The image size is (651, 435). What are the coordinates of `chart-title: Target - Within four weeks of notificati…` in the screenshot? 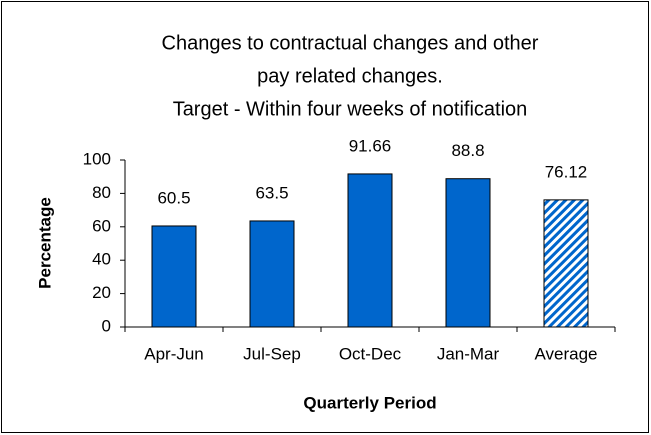 It's located at (350, 109).